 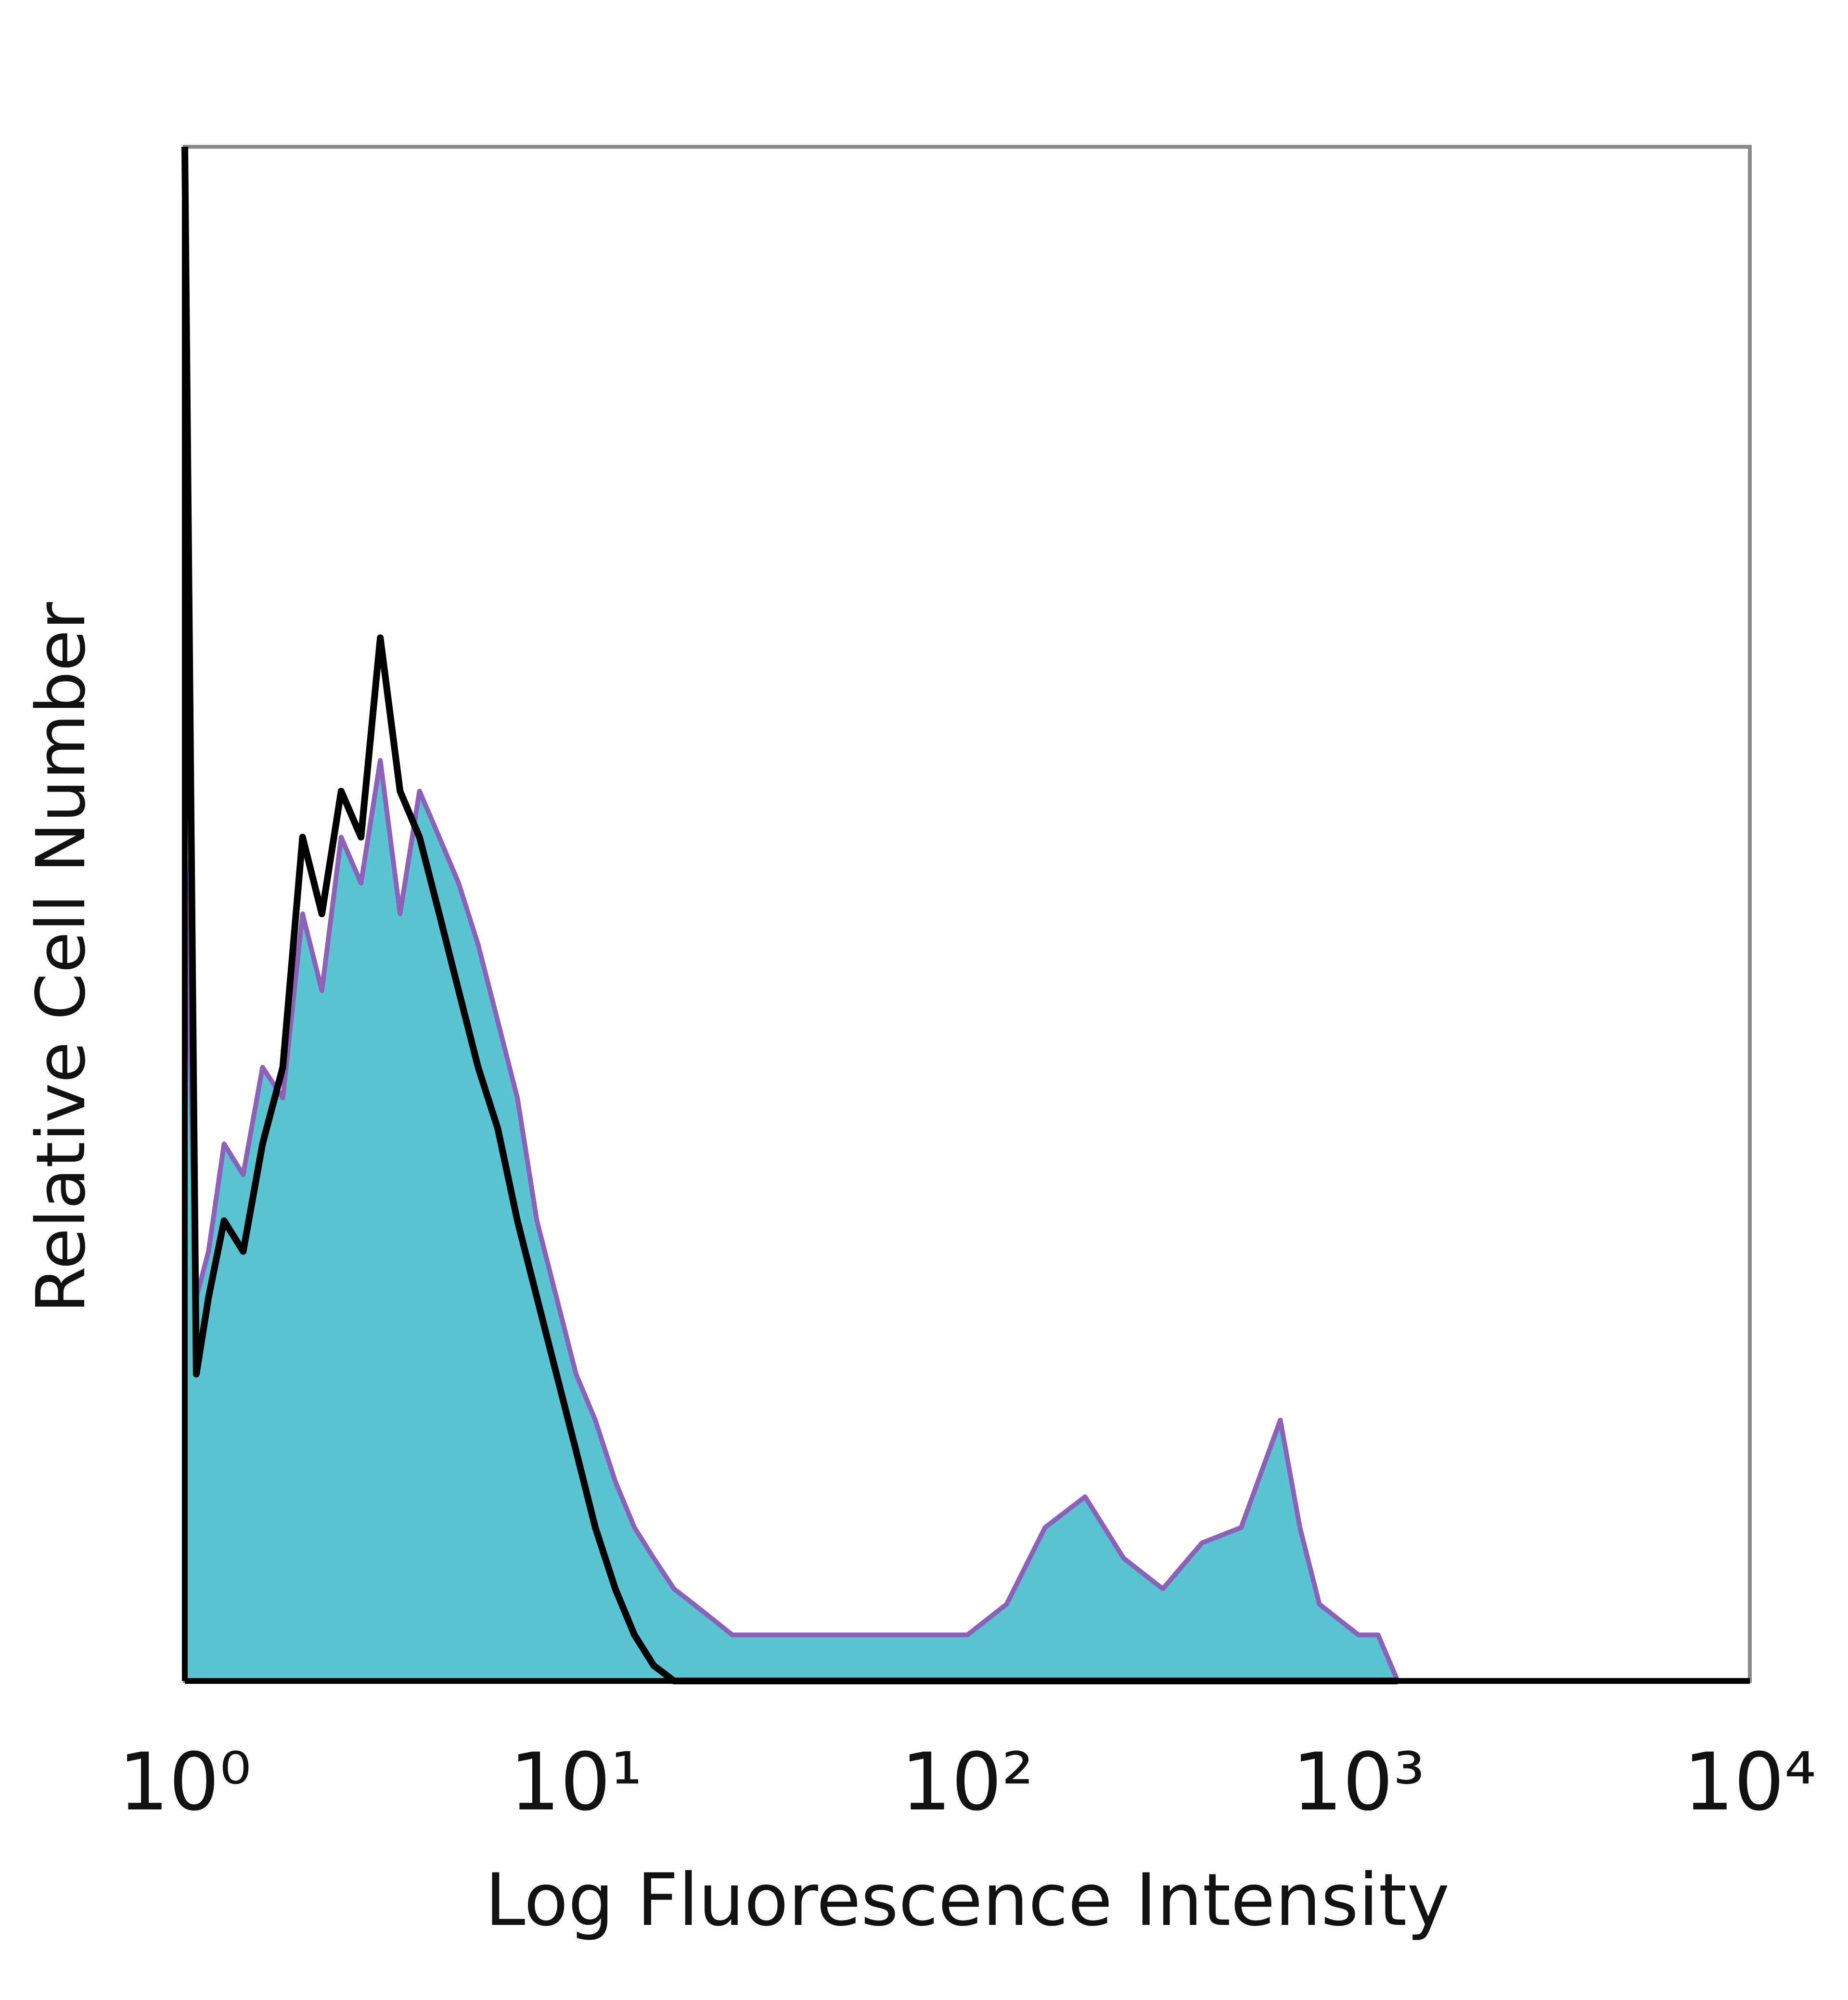 I want to click on x-axis-label: Log Fluorescence Intensity, so click(x=967, y=1900).